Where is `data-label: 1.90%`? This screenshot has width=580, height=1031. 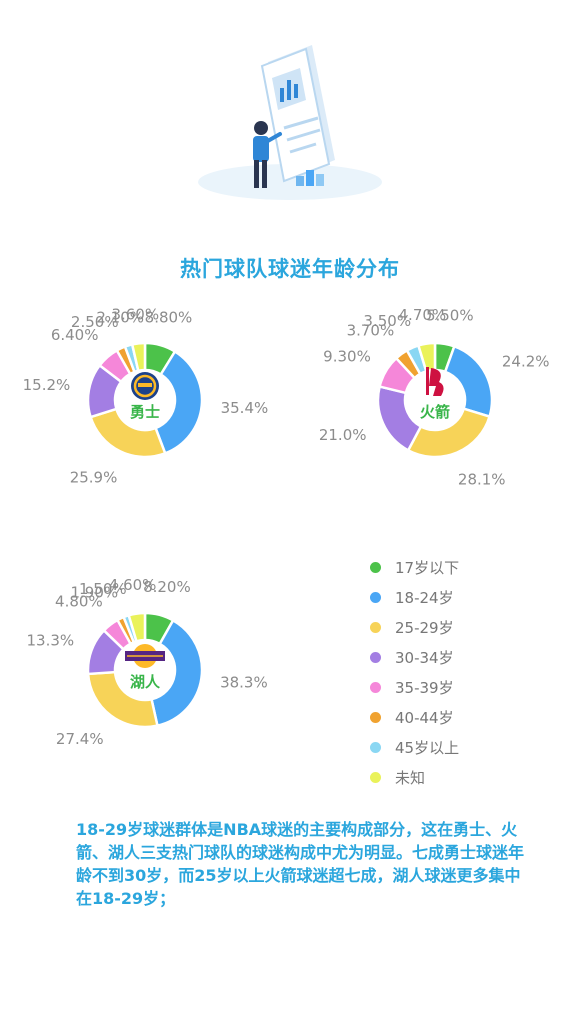
data-label: 1.90% is located at coordinates (94, 592).